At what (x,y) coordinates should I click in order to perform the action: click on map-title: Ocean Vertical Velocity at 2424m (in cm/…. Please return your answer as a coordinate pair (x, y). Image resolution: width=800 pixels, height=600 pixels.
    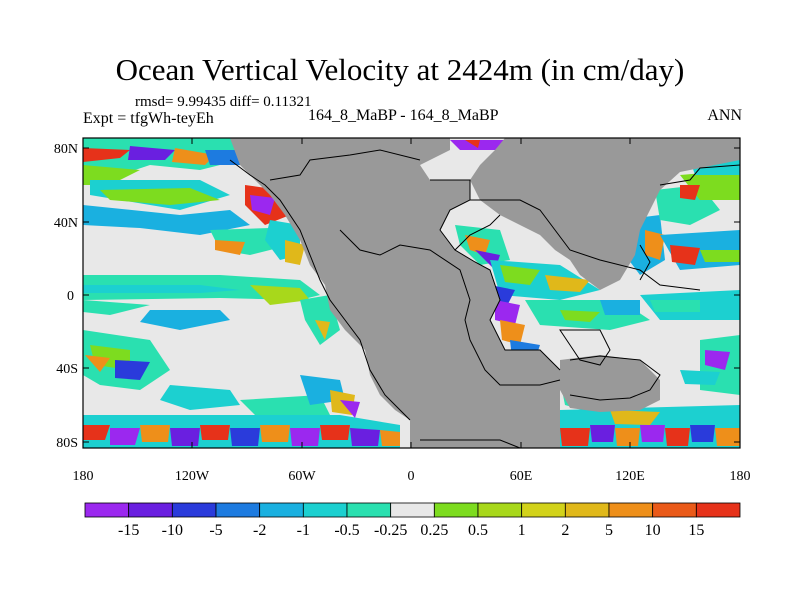
    Looking at the image, I should click on (400, 69).